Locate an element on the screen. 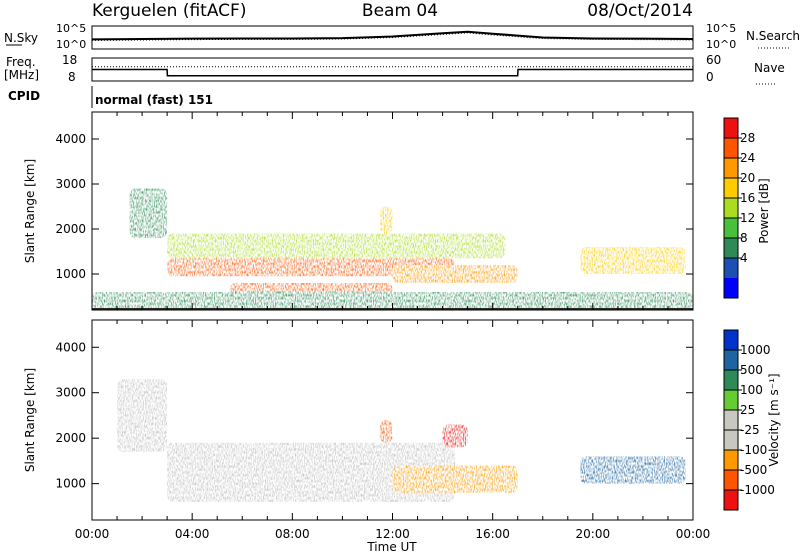 The height and width of the screenshot is (554, 800). freq-tick-18: 18 is located at coordinates (69, 60).